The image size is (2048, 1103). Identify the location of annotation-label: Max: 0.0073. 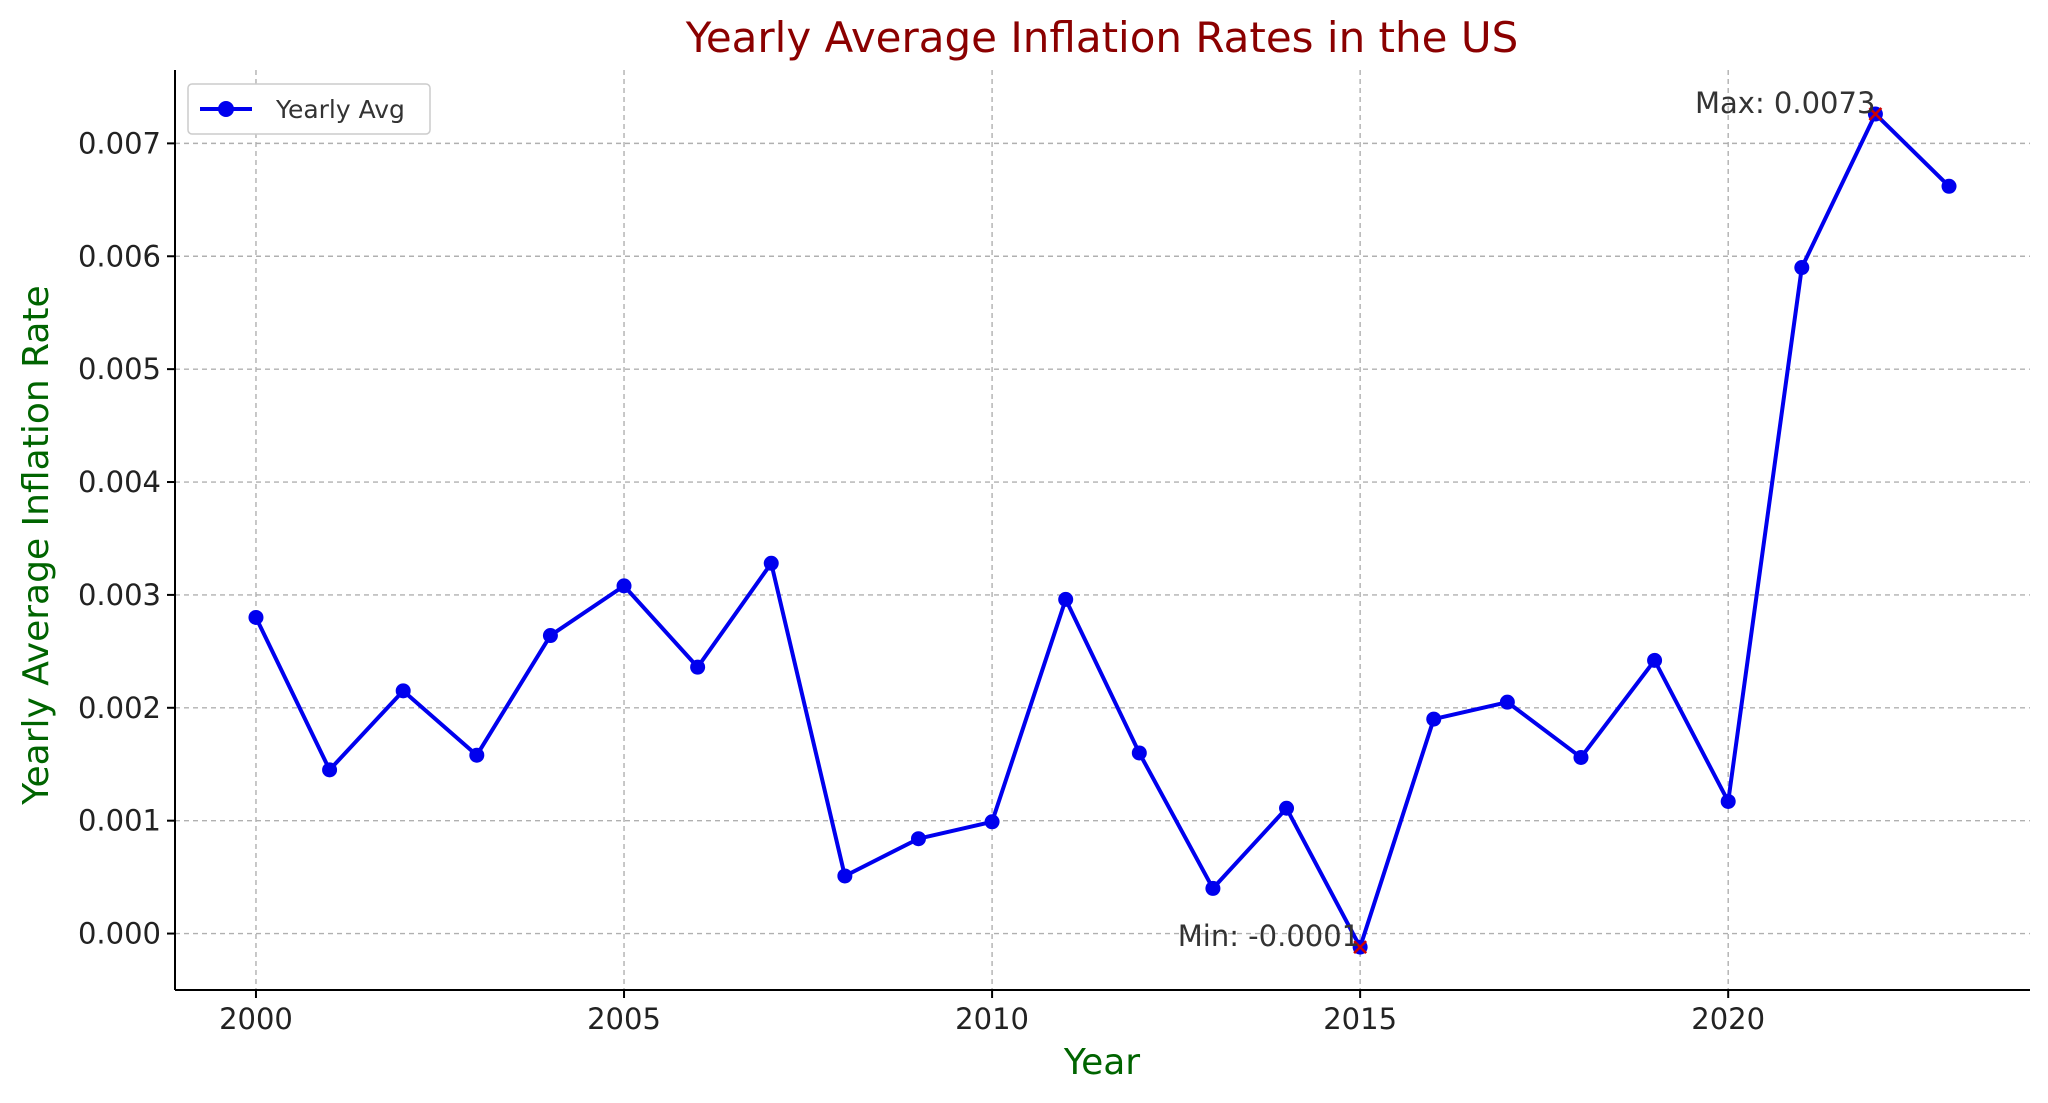
(1785, 103).